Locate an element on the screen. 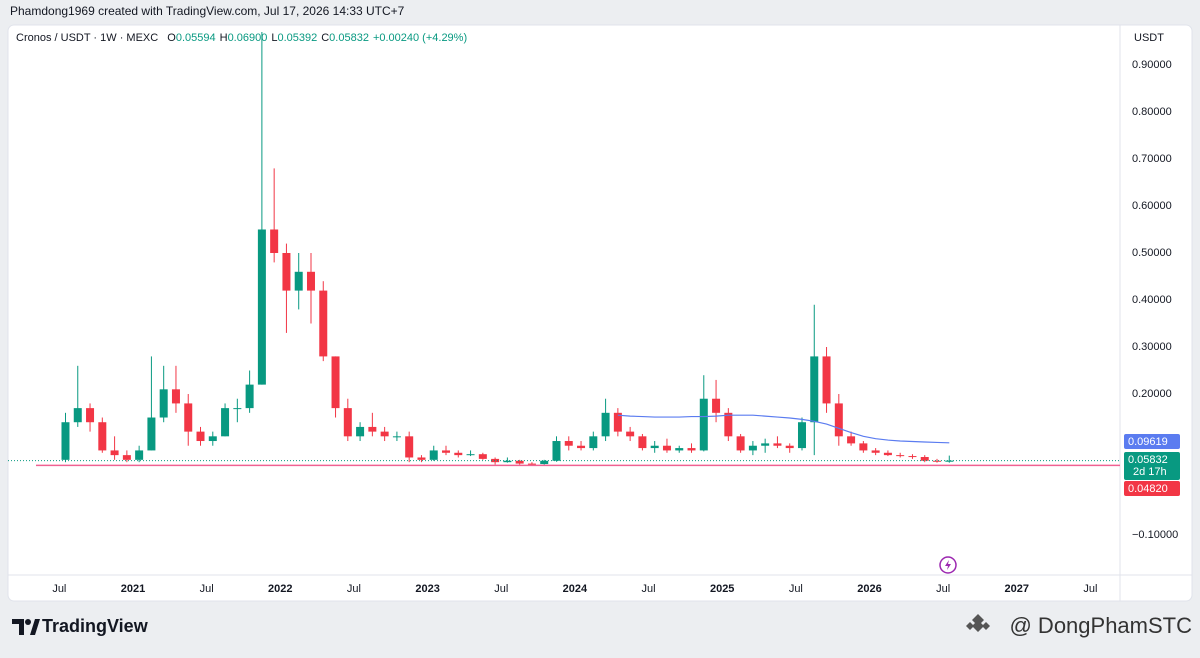 This screenshot has height=658, width=1200. y-tick-label: 0.70000 is located at coordinates (1152, 159).